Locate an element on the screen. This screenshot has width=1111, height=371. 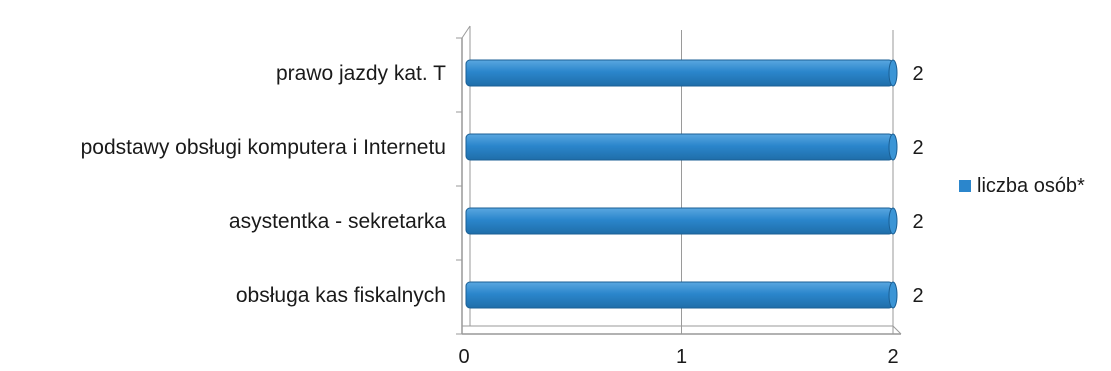
category-label: podstawy obsługi komputera i Internetu is located at coordinates (263, 147).